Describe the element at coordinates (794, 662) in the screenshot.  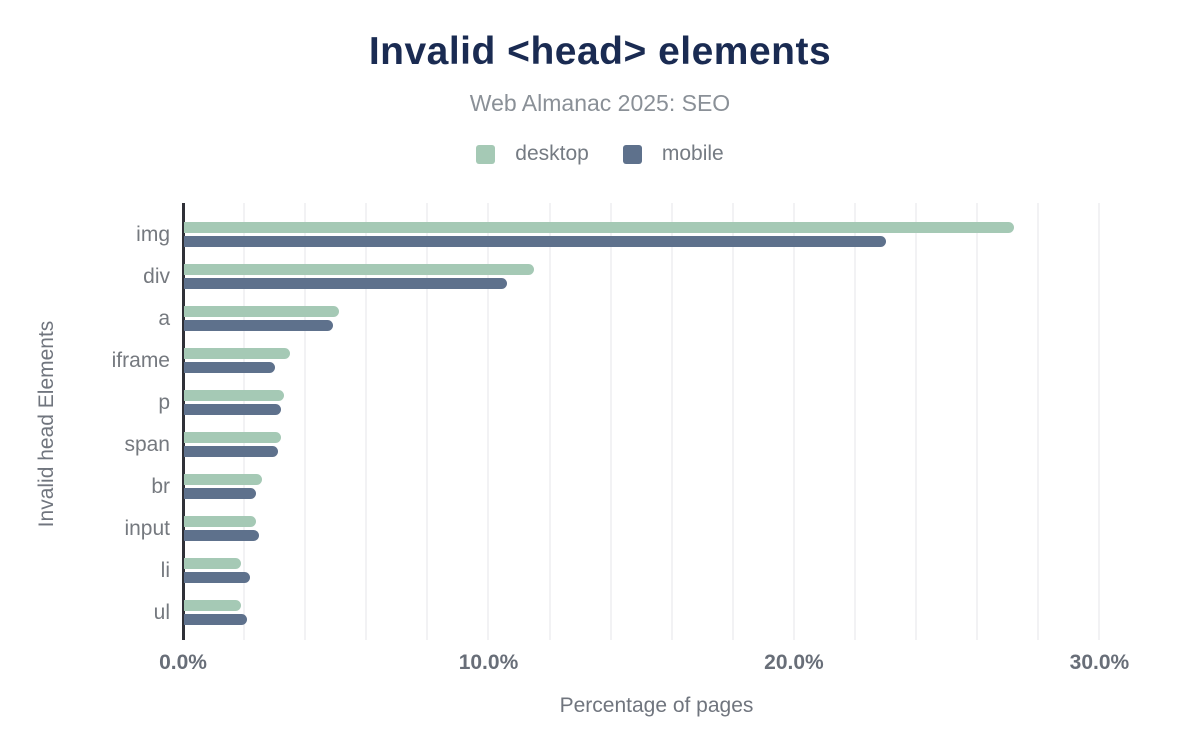
I see `x-tick-label: 20.0%` at that location.